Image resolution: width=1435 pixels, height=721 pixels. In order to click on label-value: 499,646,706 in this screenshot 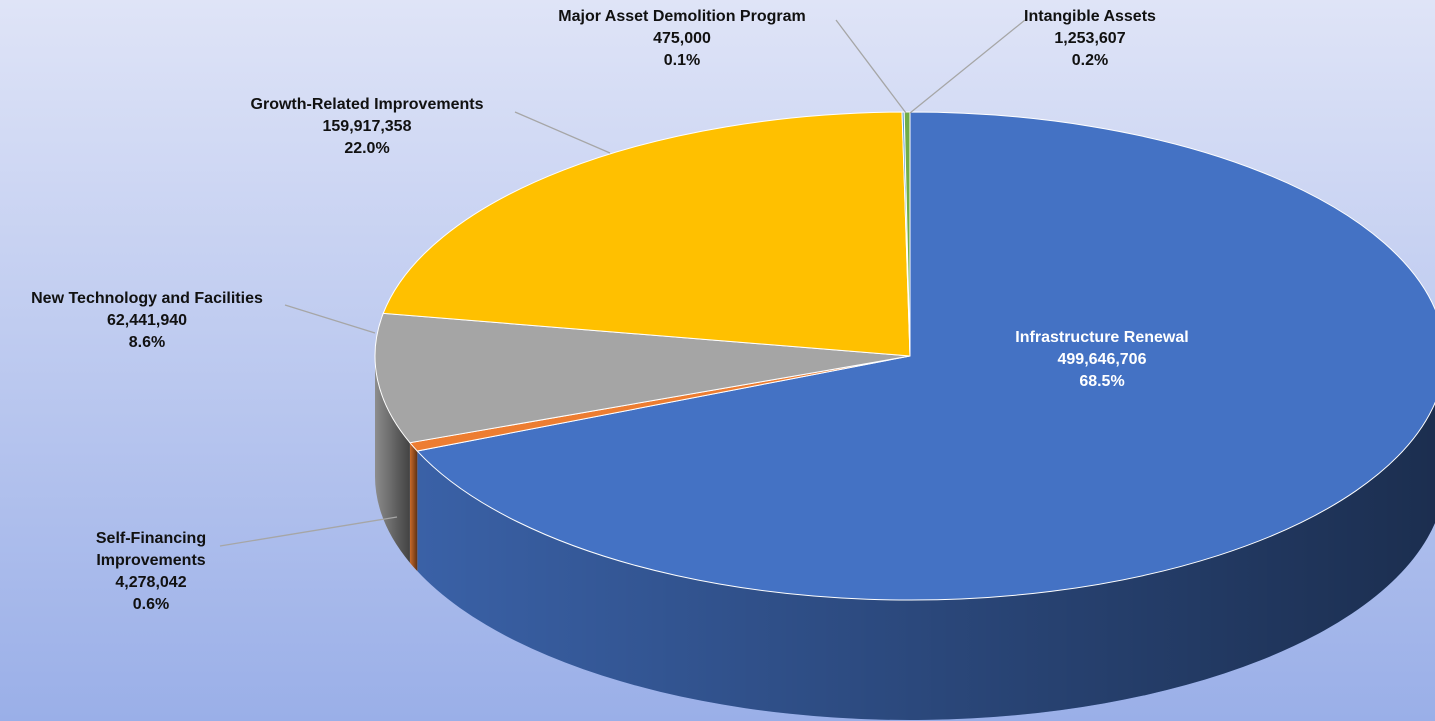, I will do `click(1102, 359)`.